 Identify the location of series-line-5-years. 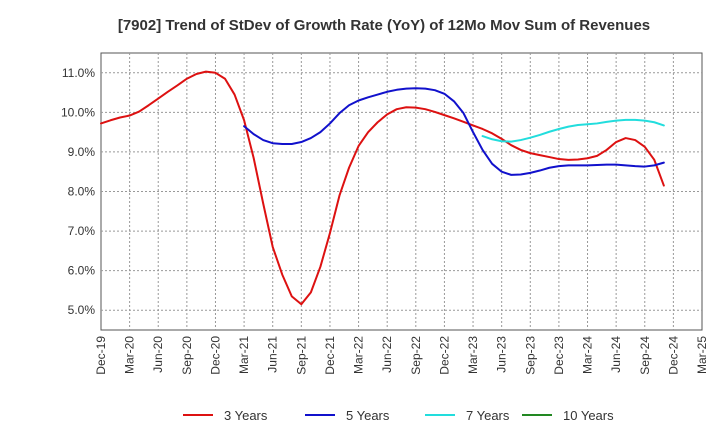
(454, 131).